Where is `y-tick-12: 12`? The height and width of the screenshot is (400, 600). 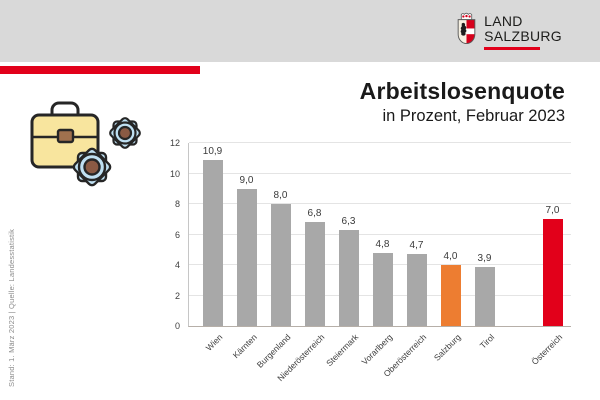
y-tick-12: 12 is located at coordinates (174, 143).